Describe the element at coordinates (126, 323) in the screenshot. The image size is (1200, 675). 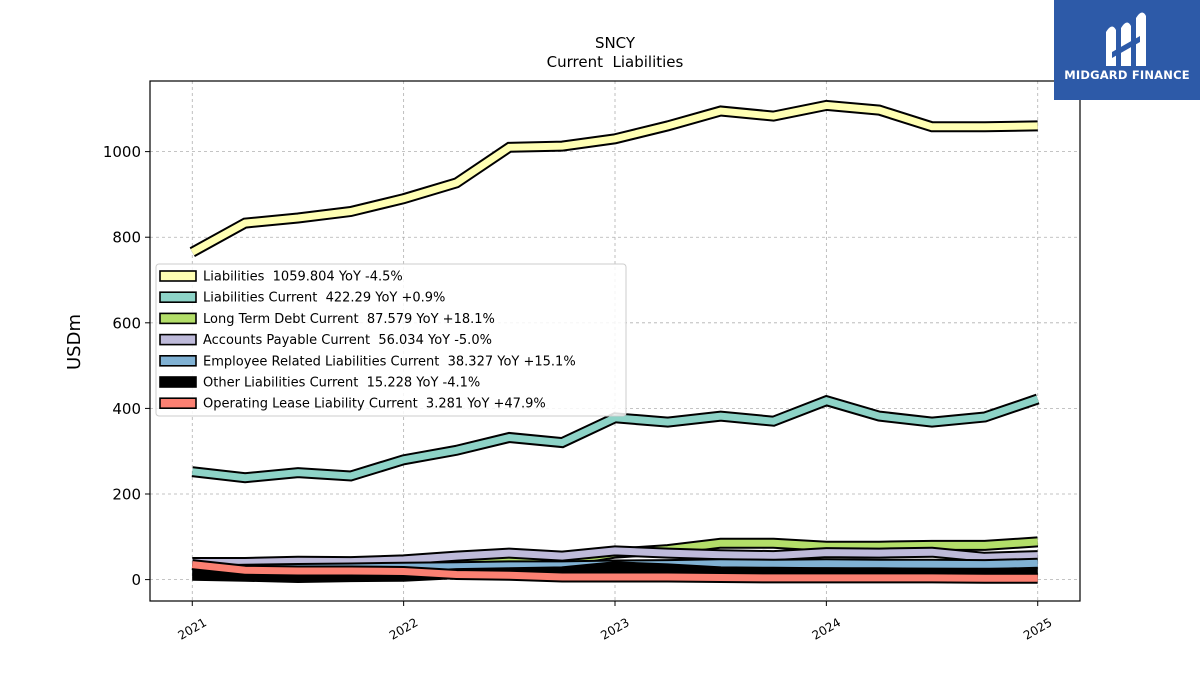
I see `y-tick-label: 600` at that location.